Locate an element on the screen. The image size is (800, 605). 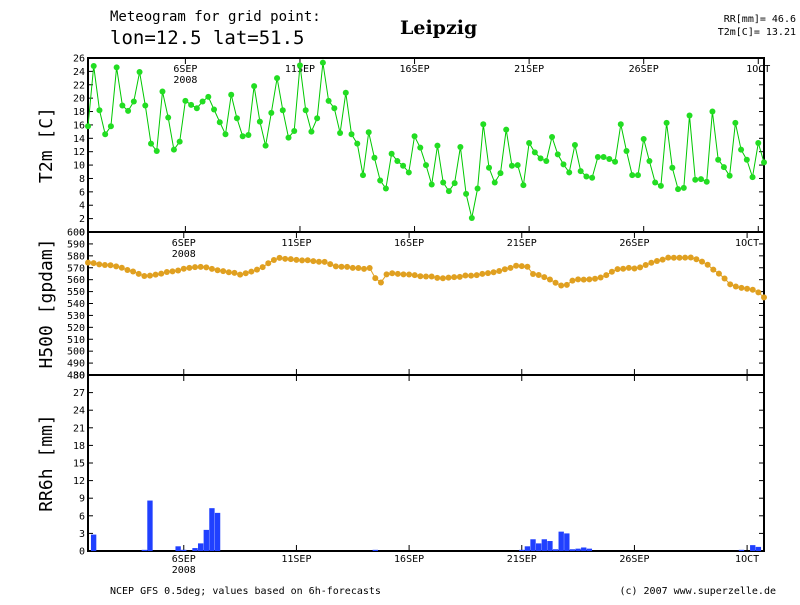
rr6h-ytick-label: 9 is located at coordinates (82, 499).